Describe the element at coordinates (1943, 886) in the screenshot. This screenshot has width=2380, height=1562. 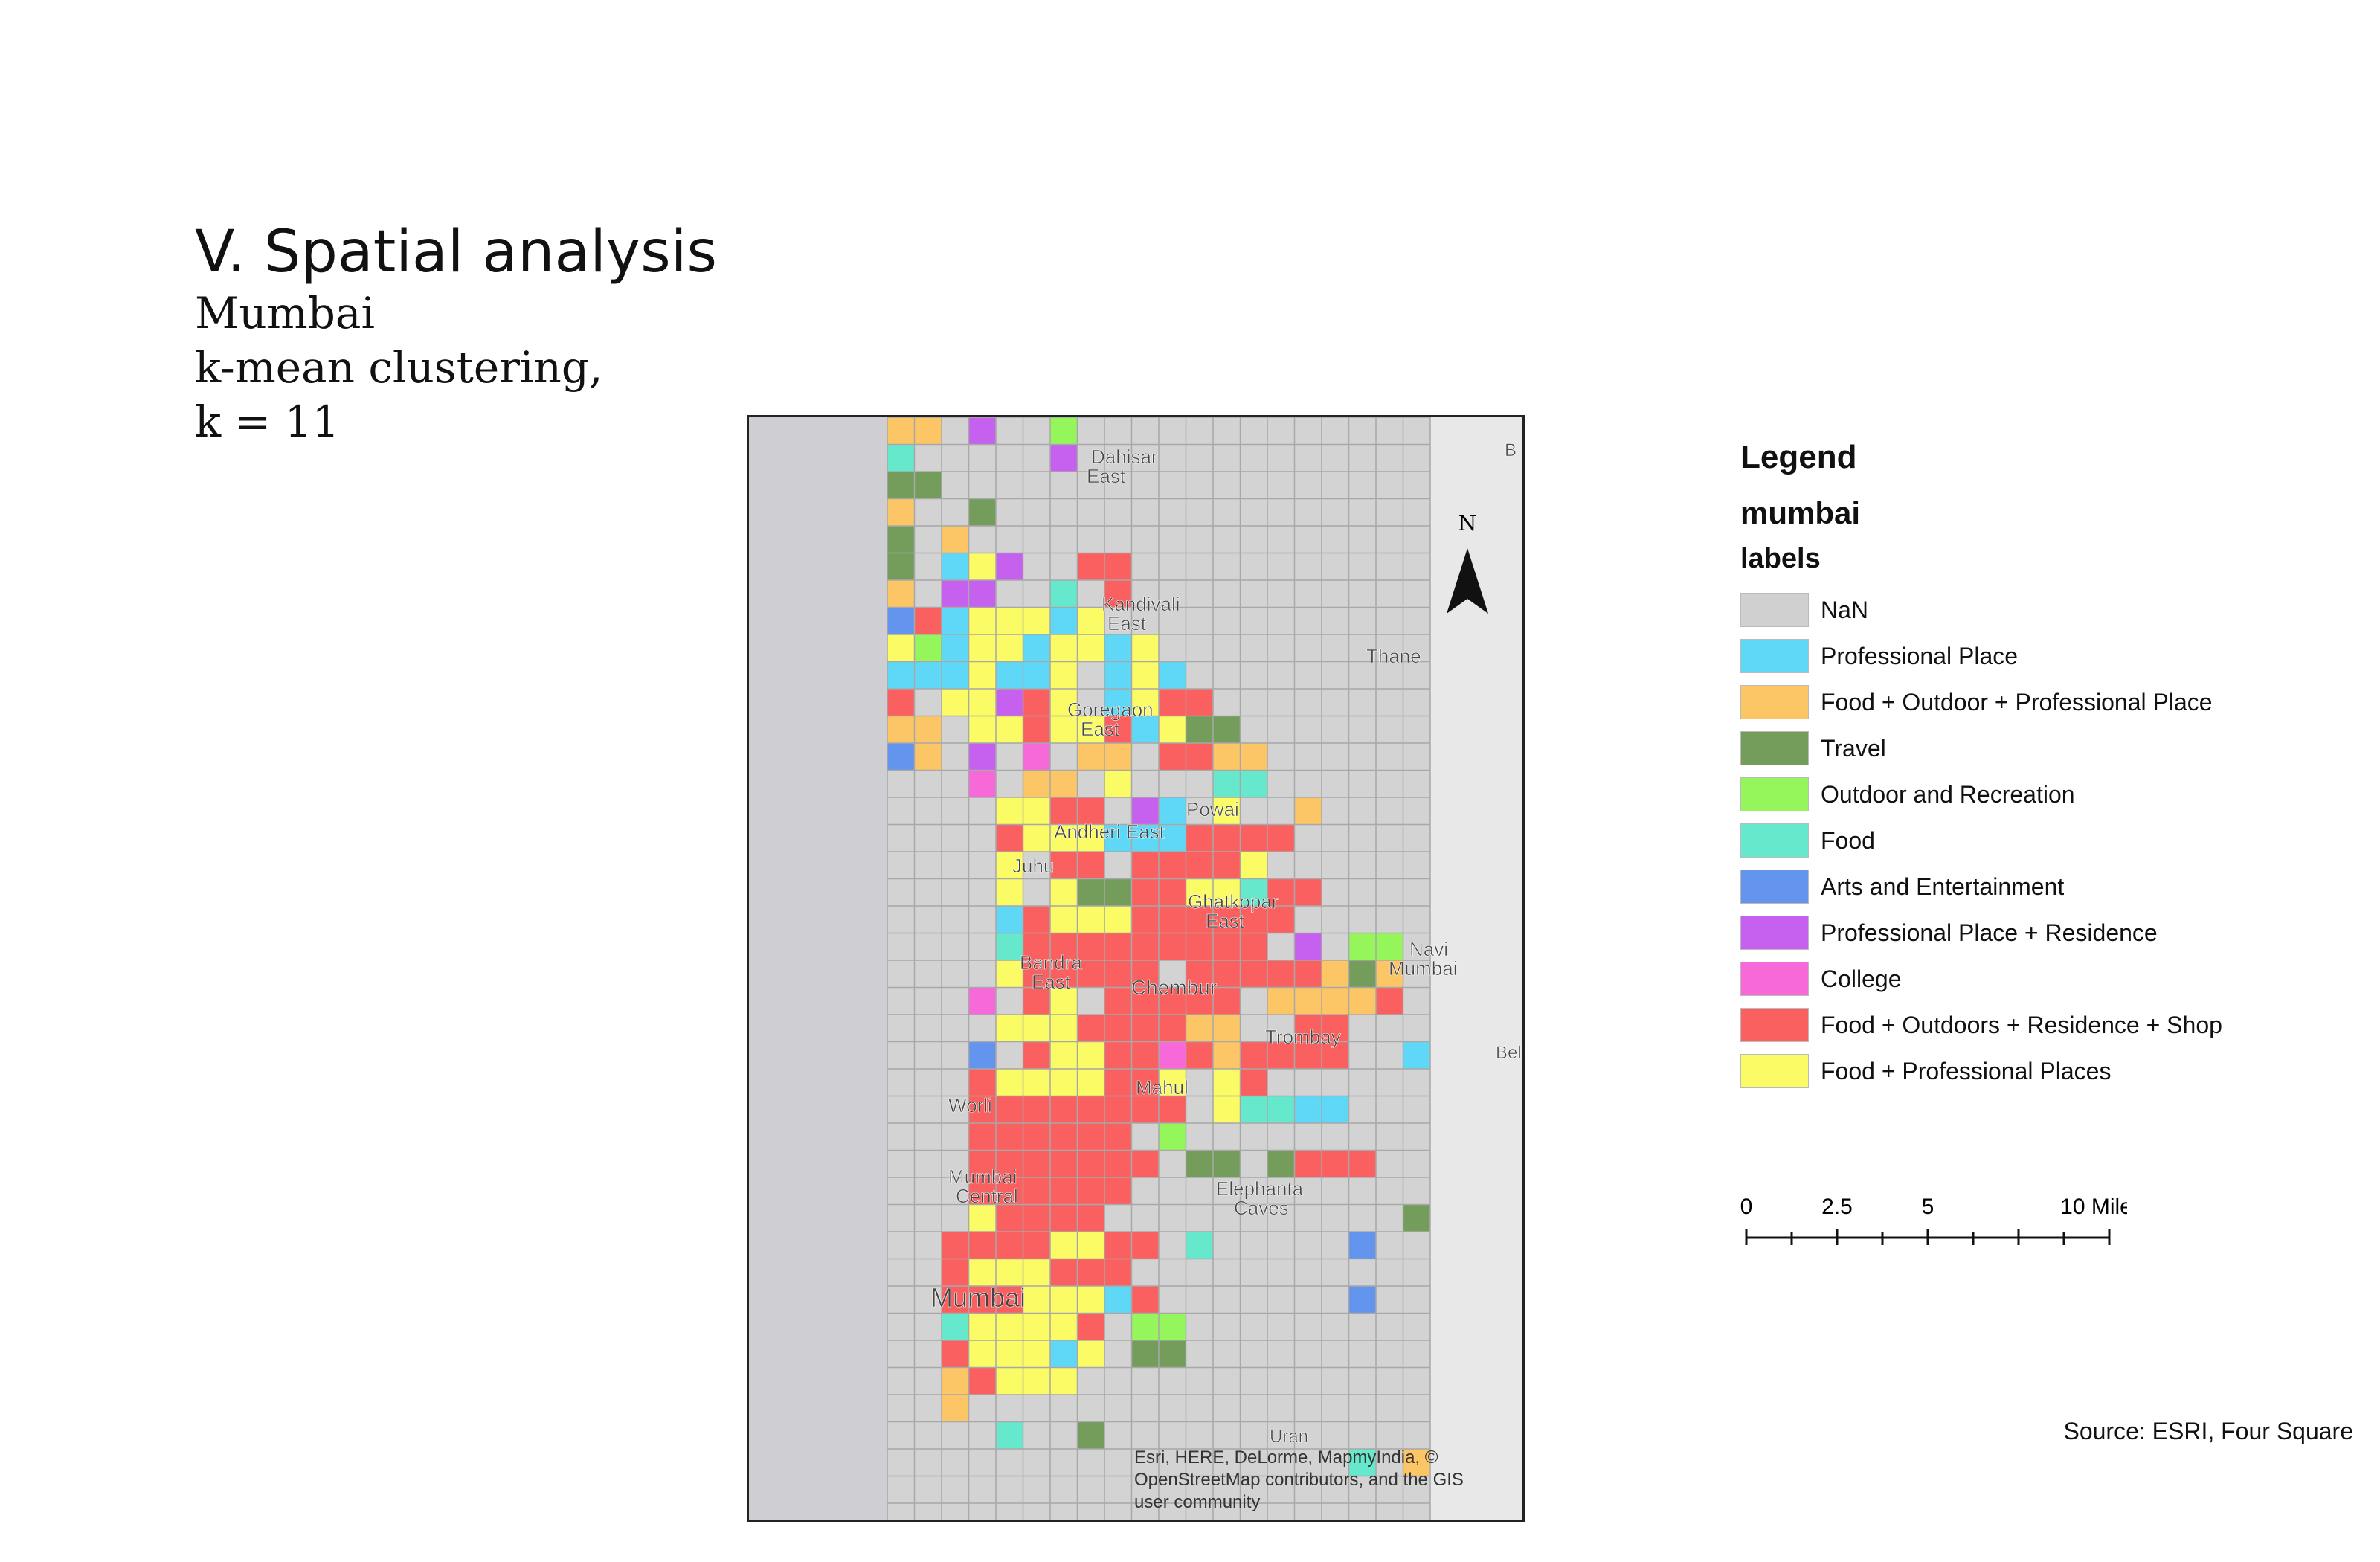
I see `legend-label: Arts and Entertainment` at that location.